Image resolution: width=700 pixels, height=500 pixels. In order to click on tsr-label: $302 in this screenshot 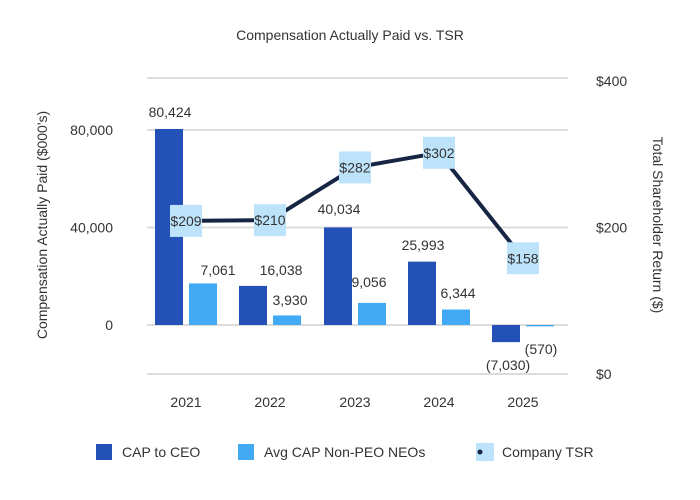, I will do `click(438, 153)`.